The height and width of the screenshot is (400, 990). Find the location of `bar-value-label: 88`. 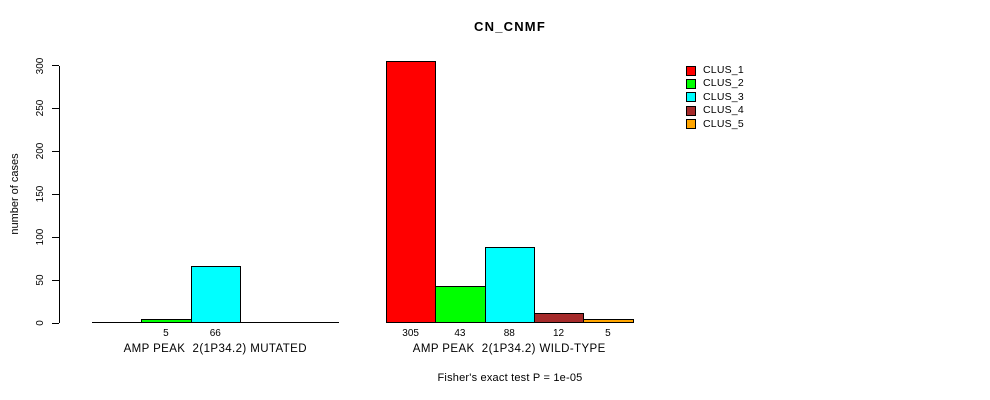

bar-value-label: 88 is located at coordinates (509, 333).